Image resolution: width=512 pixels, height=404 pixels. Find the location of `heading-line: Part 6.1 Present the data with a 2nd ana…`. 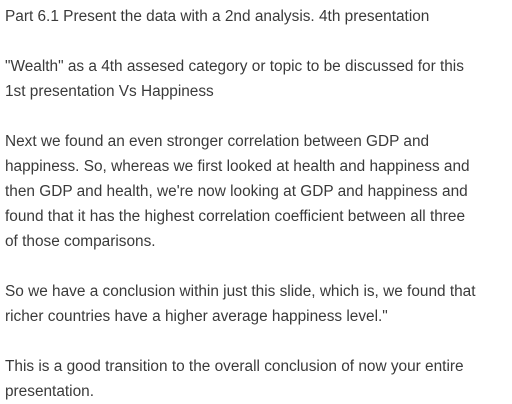

heading-line: Part 6.1 Present the data with a 2nd ana… is located at coordinates (217, 16).